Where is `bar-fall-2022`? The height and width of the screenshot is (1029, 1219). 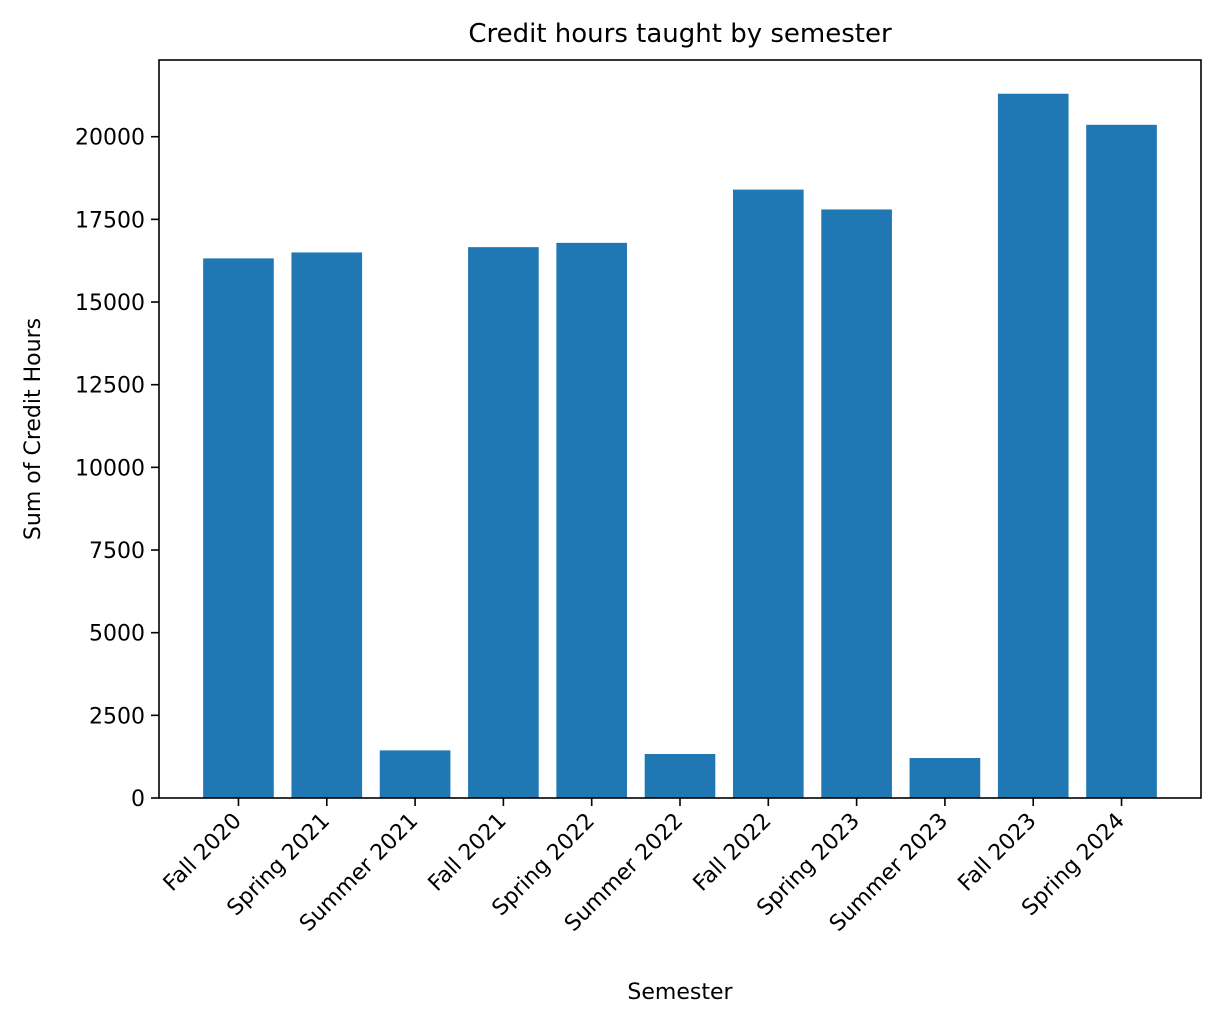 bar-fall-2022 is located at coordinates (768, 494).